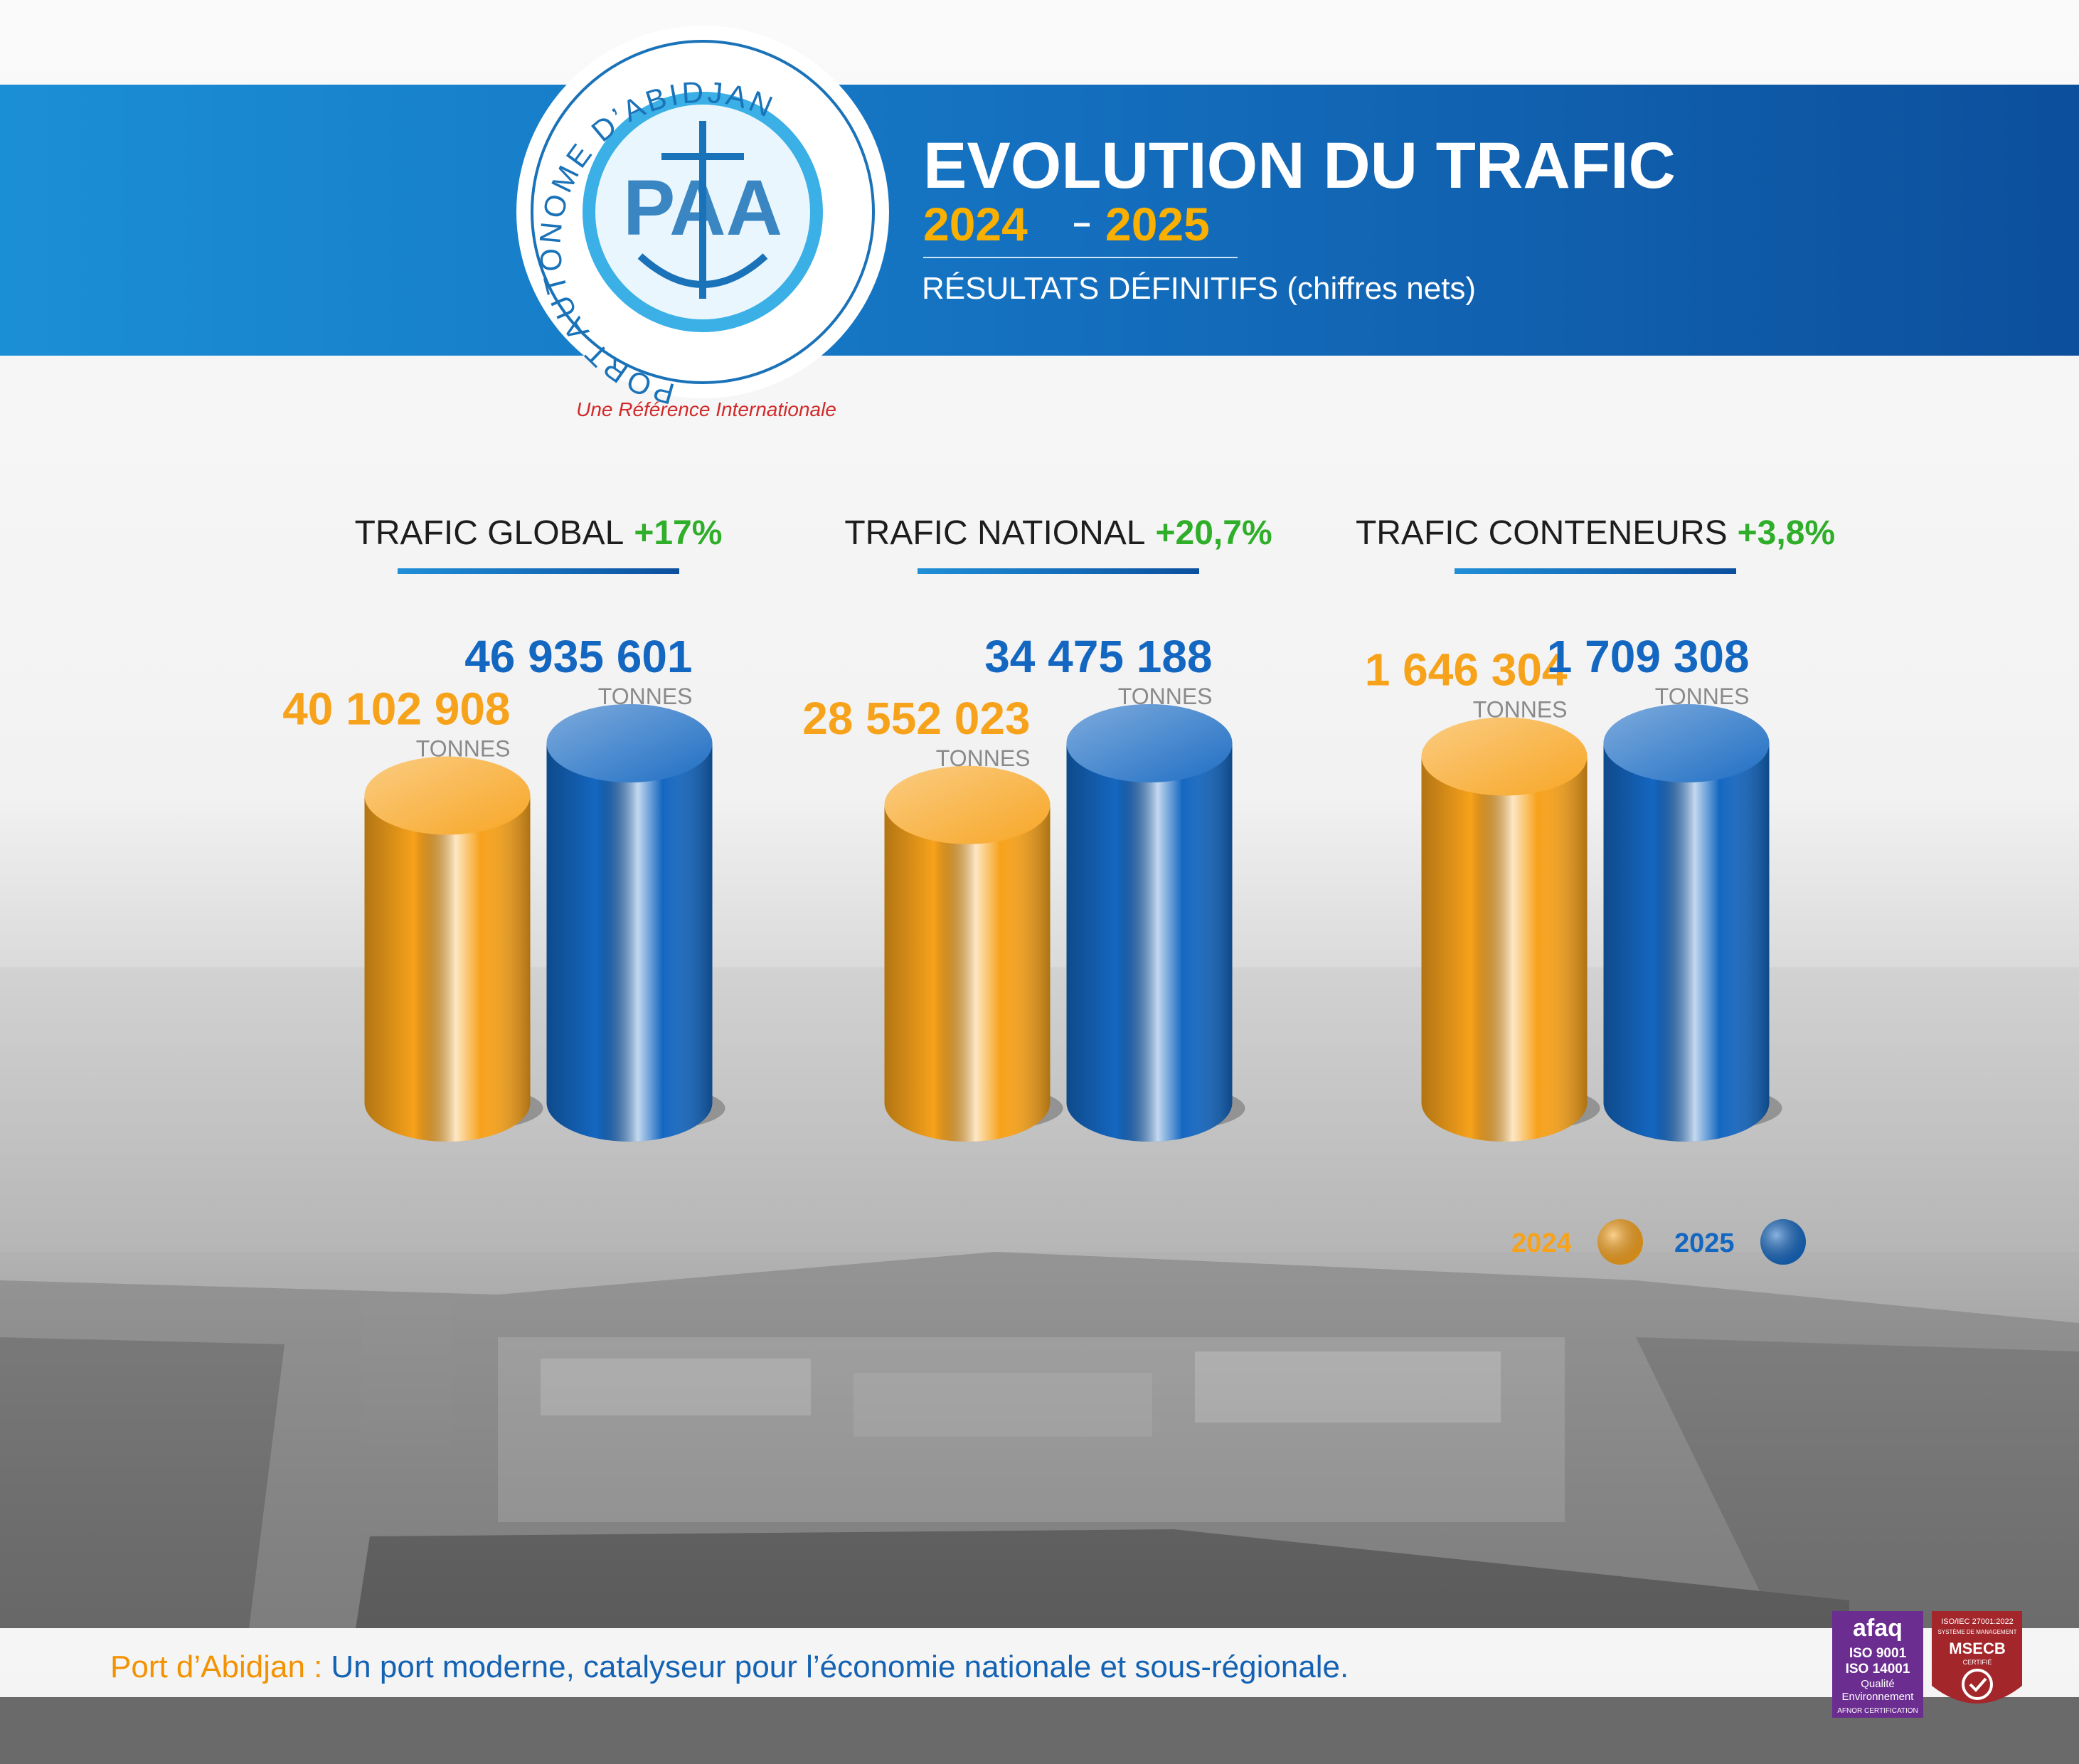 This screenshot has height=1764, width=2079. What do you see at coordinates (1542, 533) in the screenshot?
I see `chart-title-text: TRAFIC CONTENEURS` at bounding box center [1542, 533].